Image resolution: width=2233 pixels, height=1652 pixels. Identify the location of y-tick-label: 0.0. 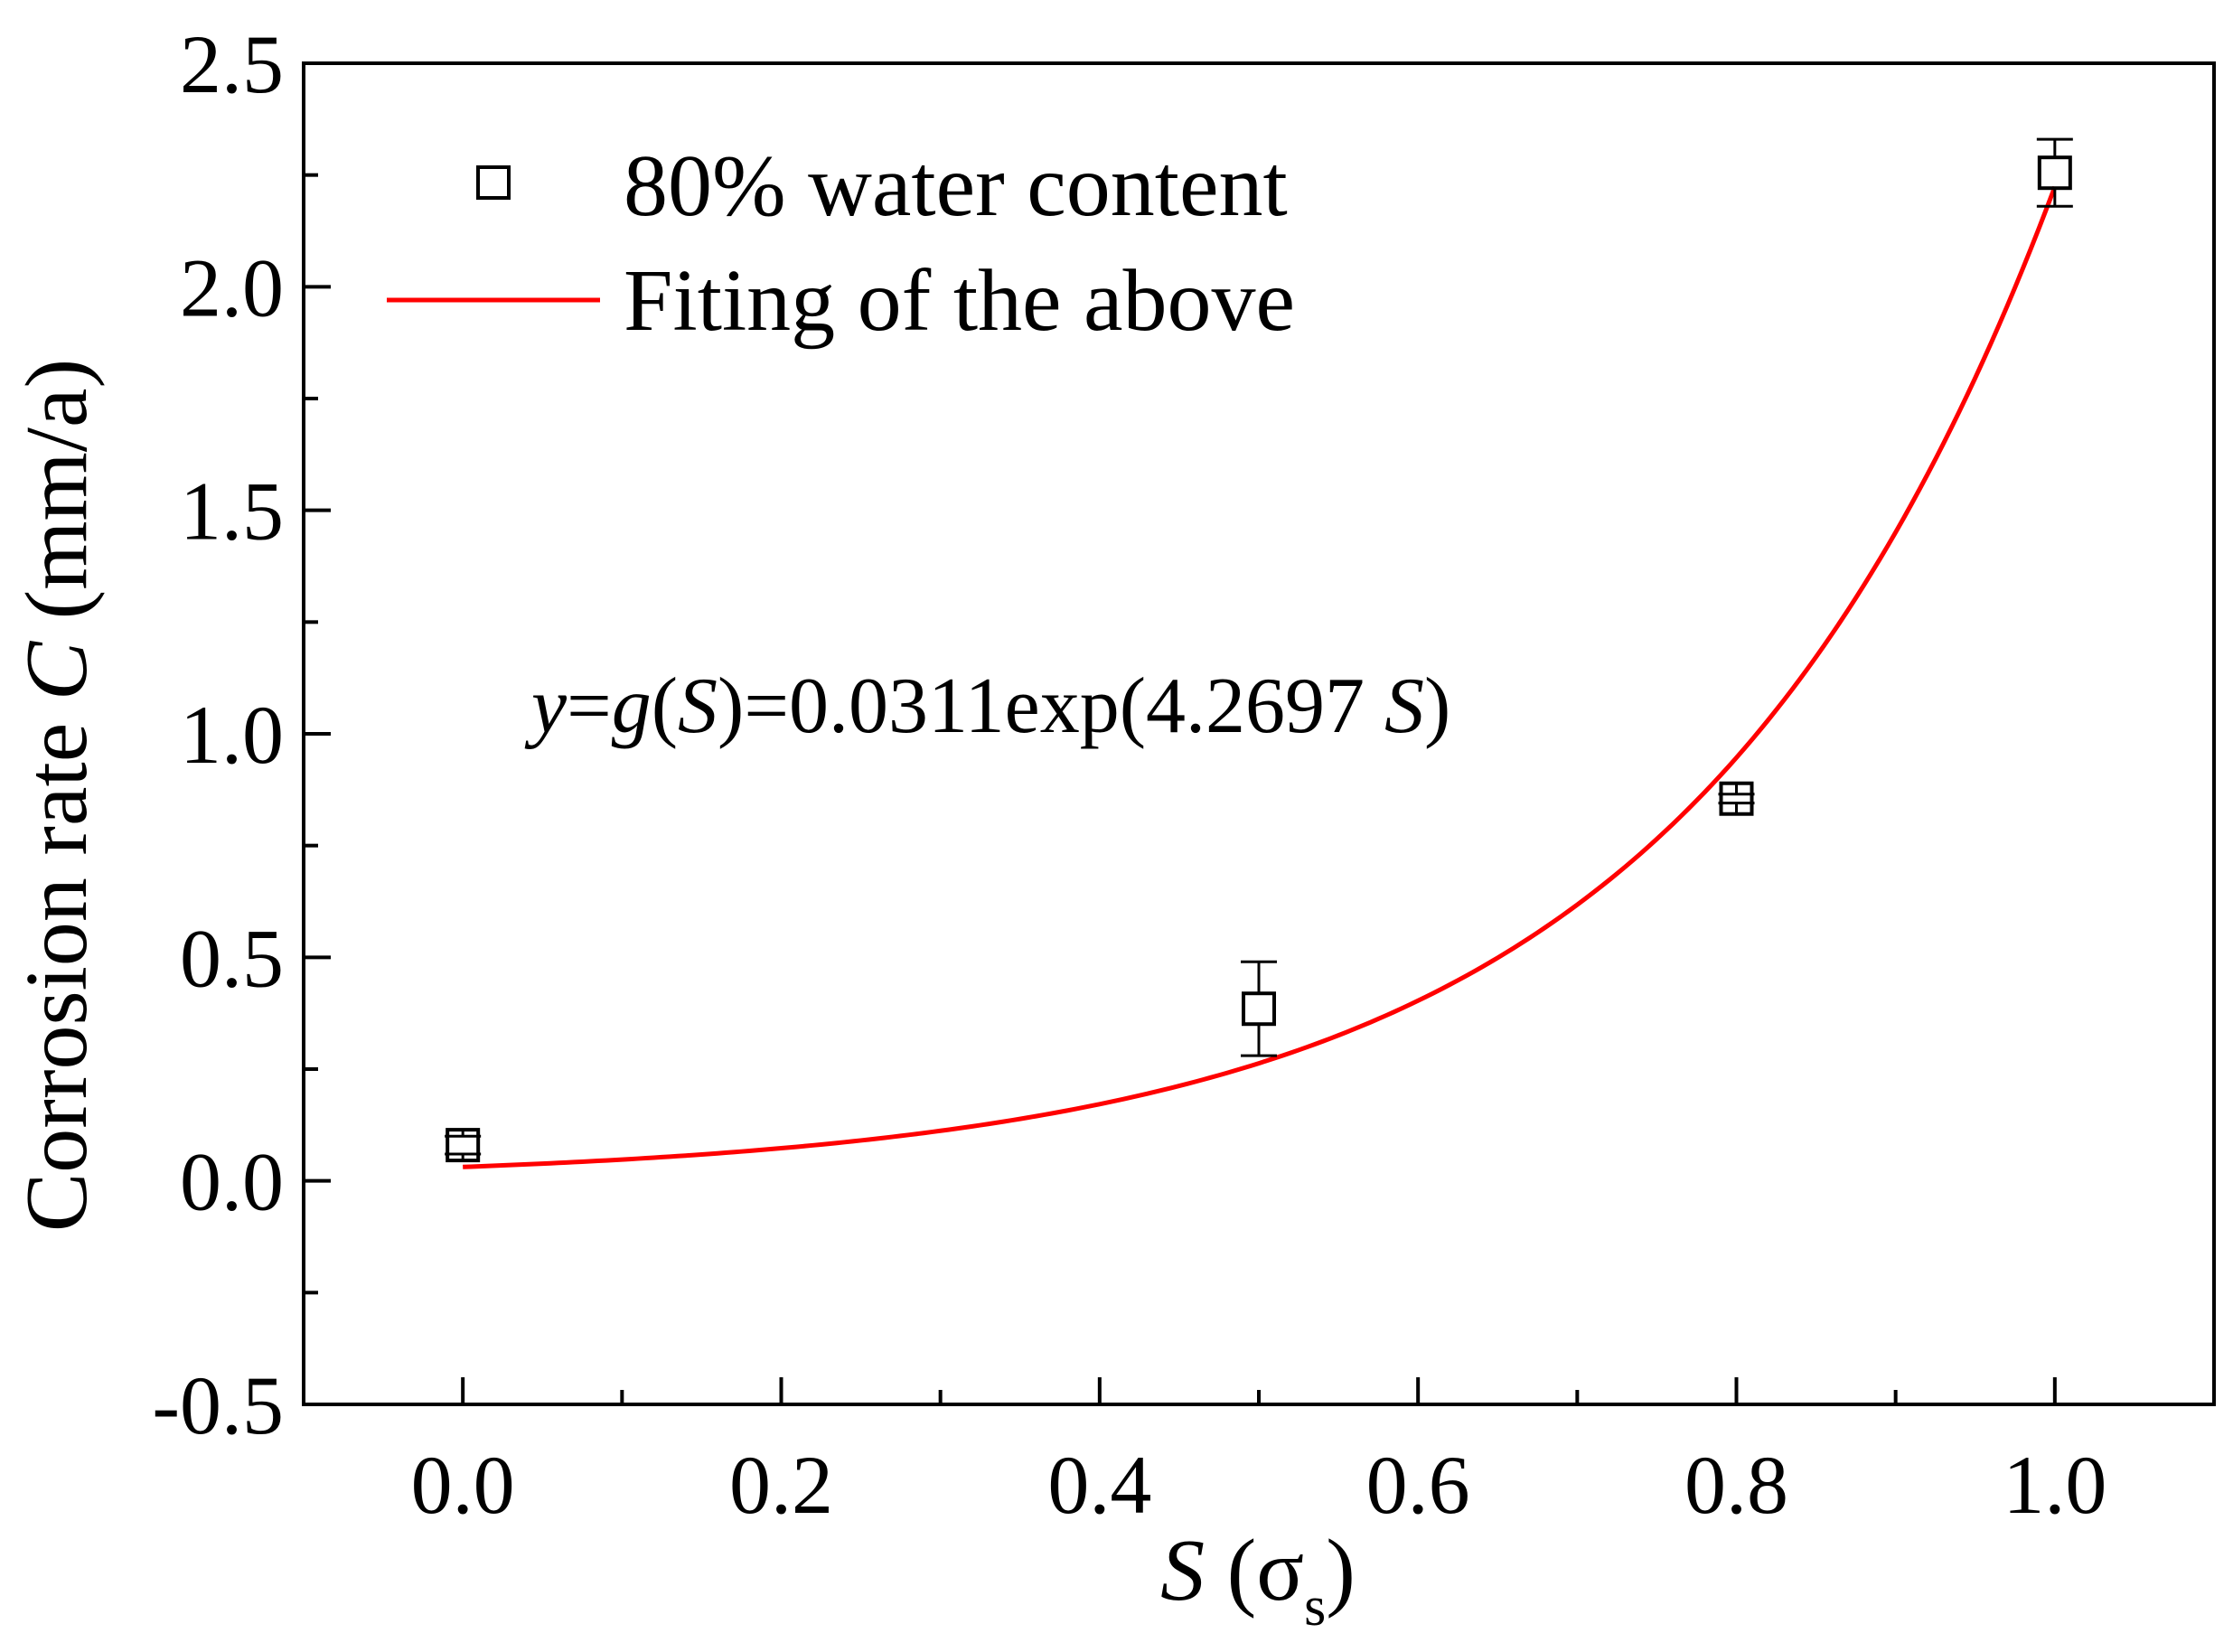
(232, 1182).